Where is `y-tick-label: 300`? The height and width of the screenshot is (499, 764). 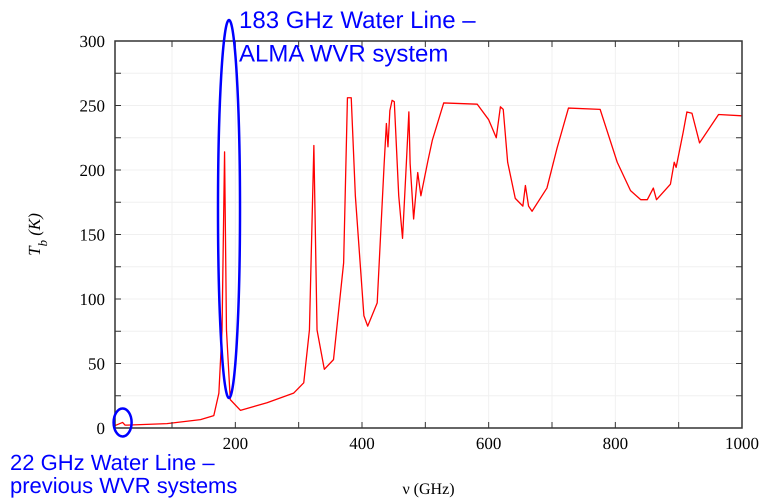
y-tick-label: 300 is located at coordinates (92, 41).